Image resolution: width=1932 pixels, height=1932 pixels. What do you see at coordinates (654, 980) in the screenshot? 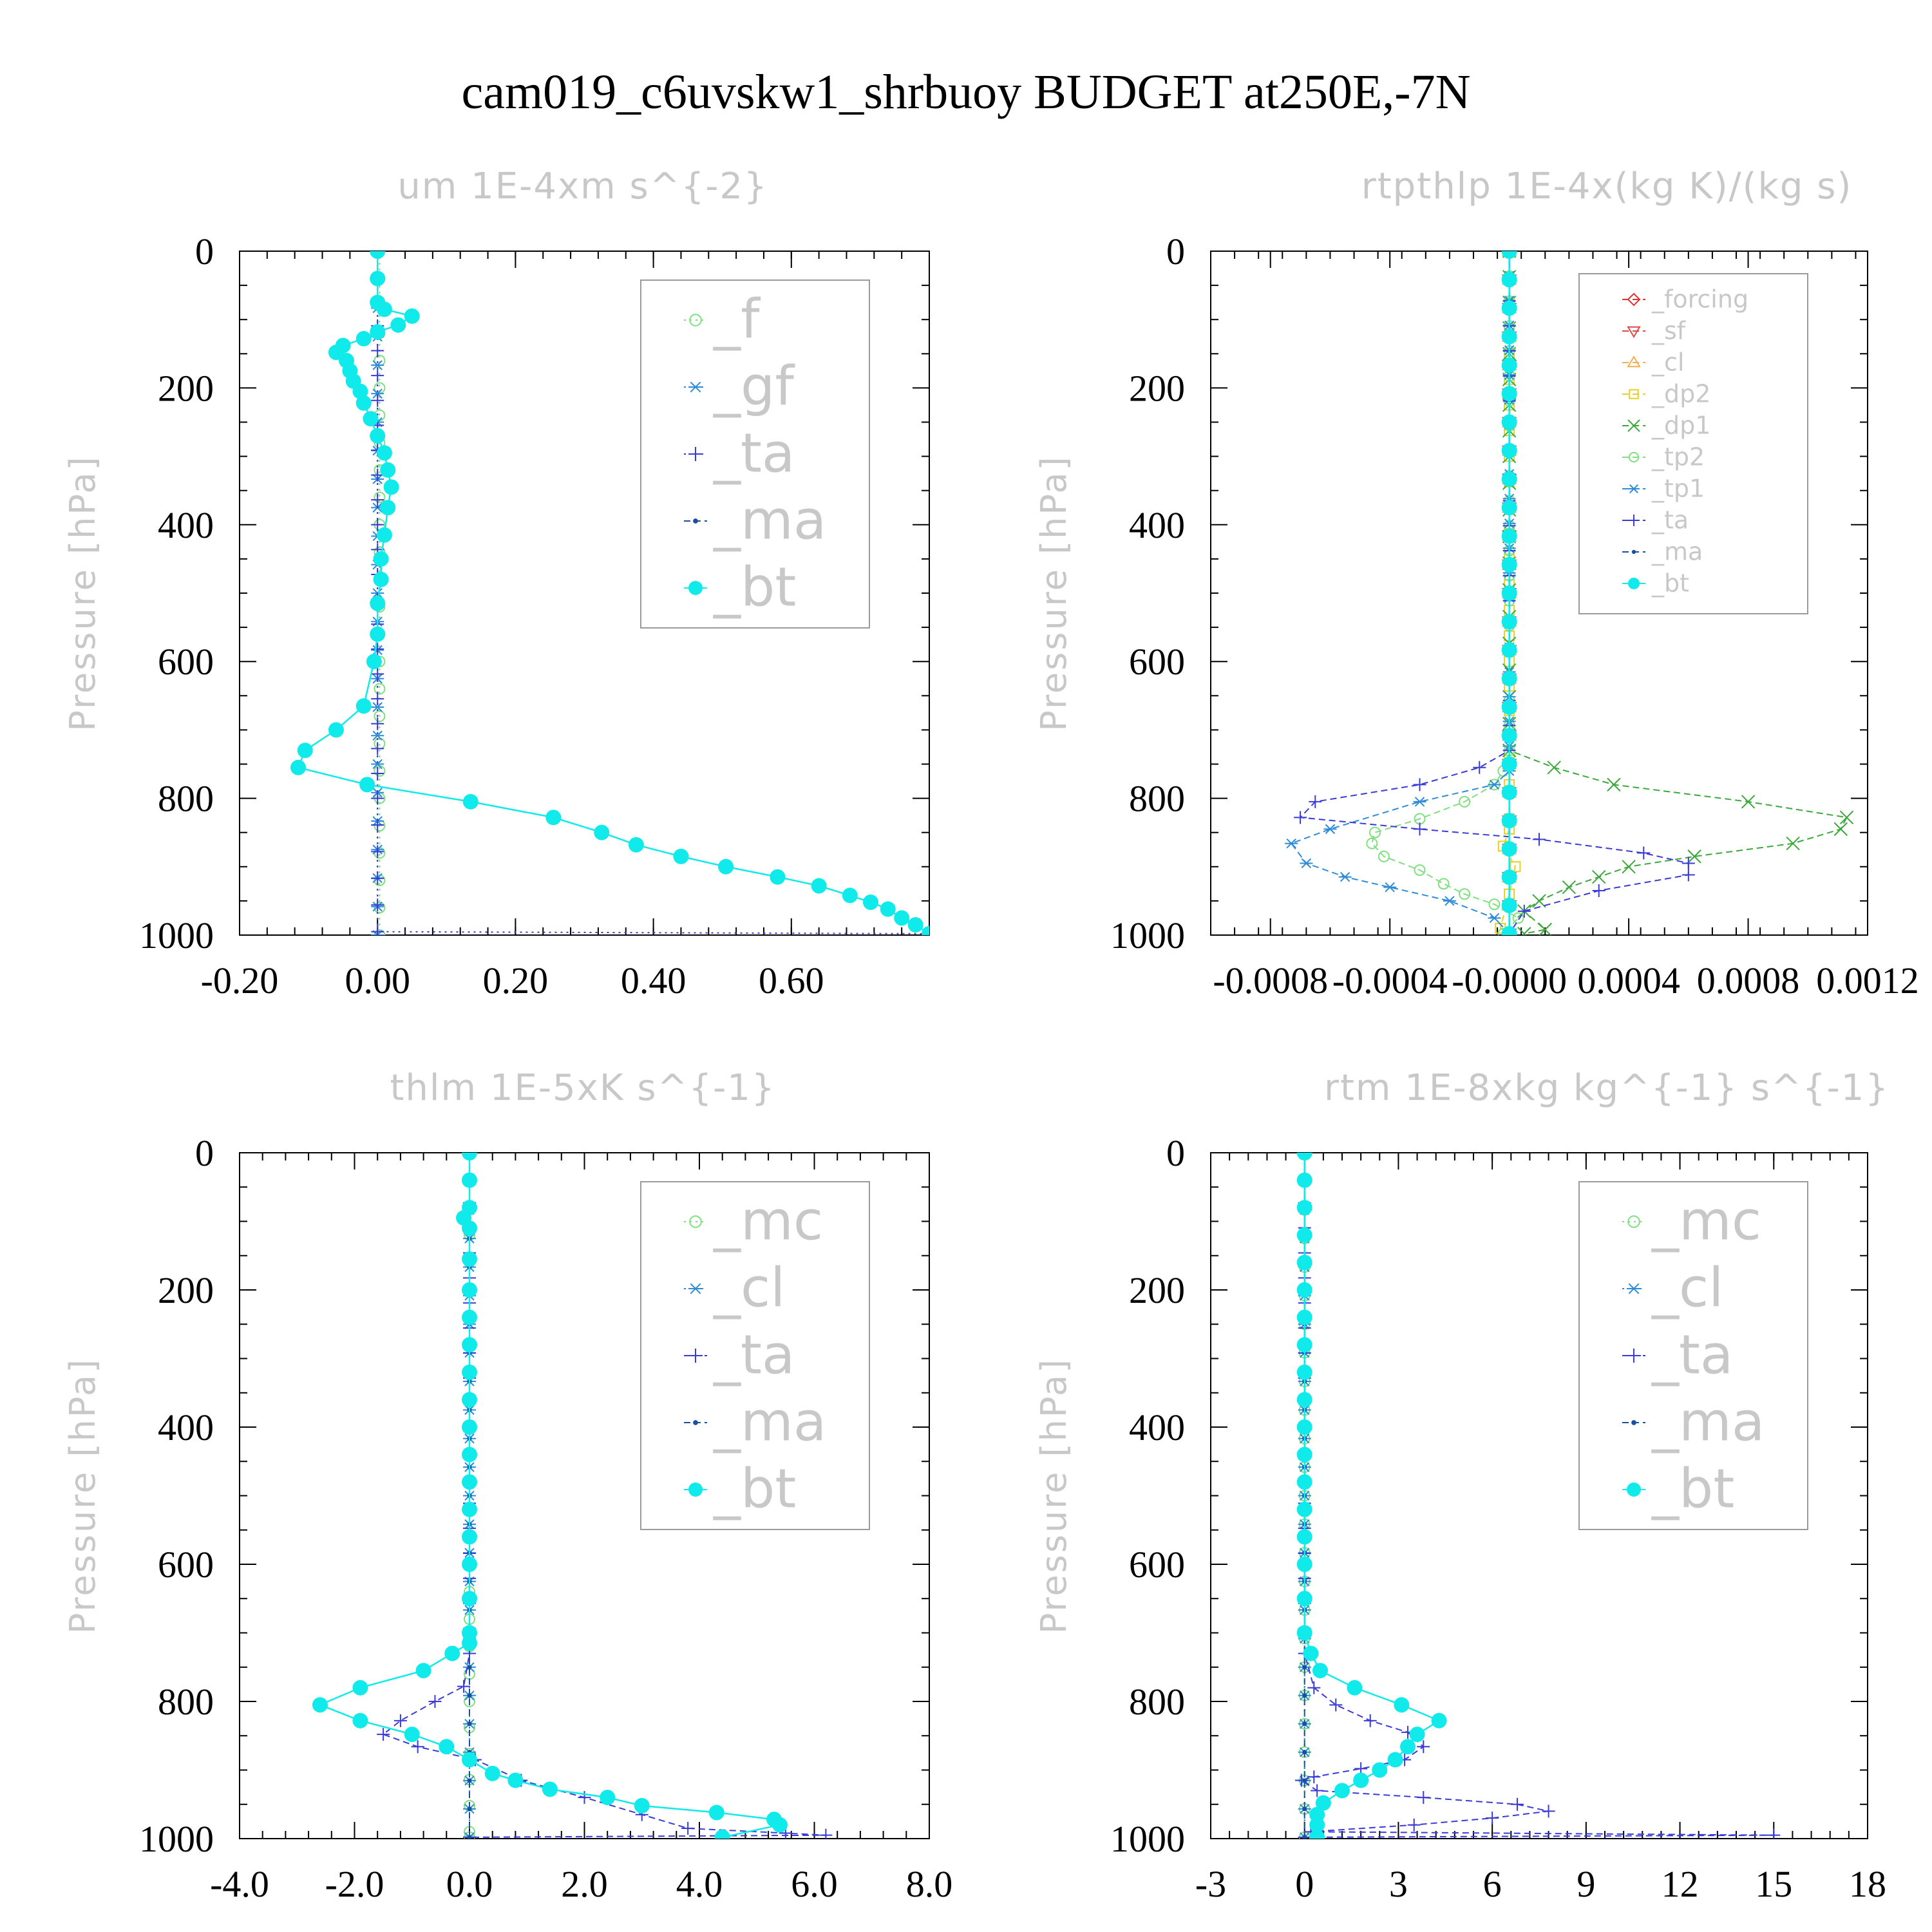
I see `x-tick-label: 0.40` at bounding box center [654, 980].